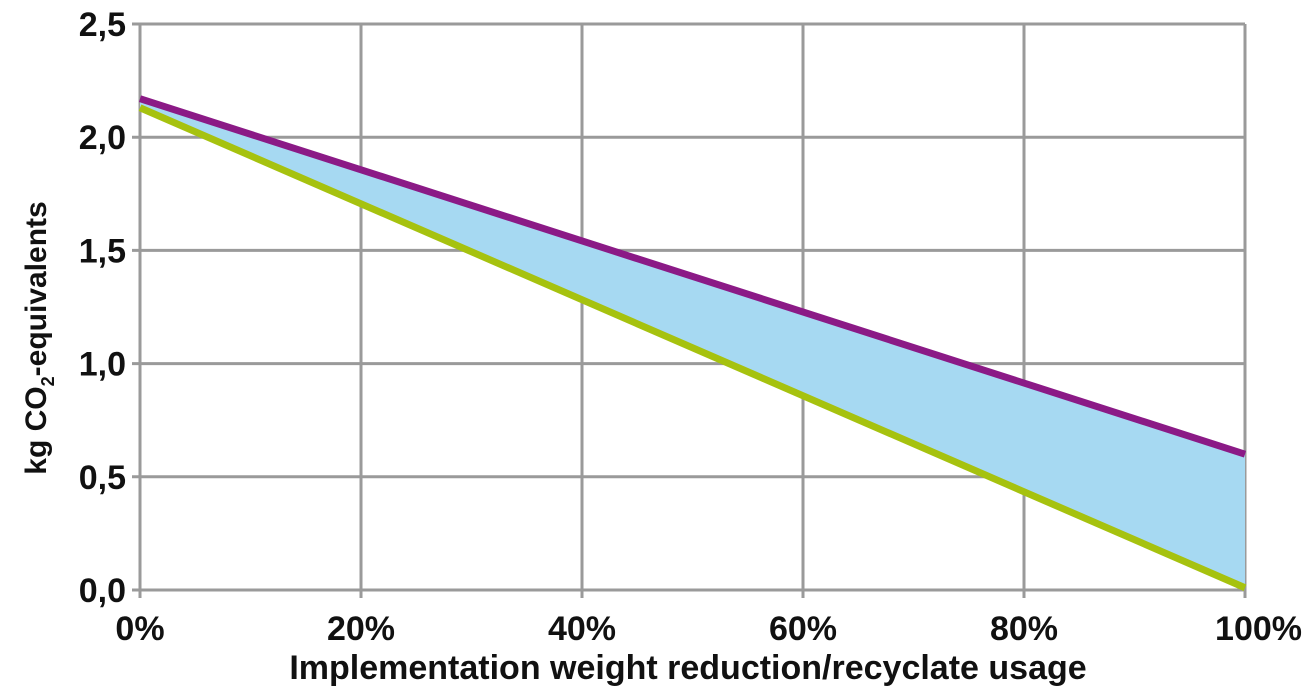 This screenshot has height=691, width=1306. Describe the element at coordinates (102, 138) in the screenshot. I see `y-tick-label: 2,0` at that location.